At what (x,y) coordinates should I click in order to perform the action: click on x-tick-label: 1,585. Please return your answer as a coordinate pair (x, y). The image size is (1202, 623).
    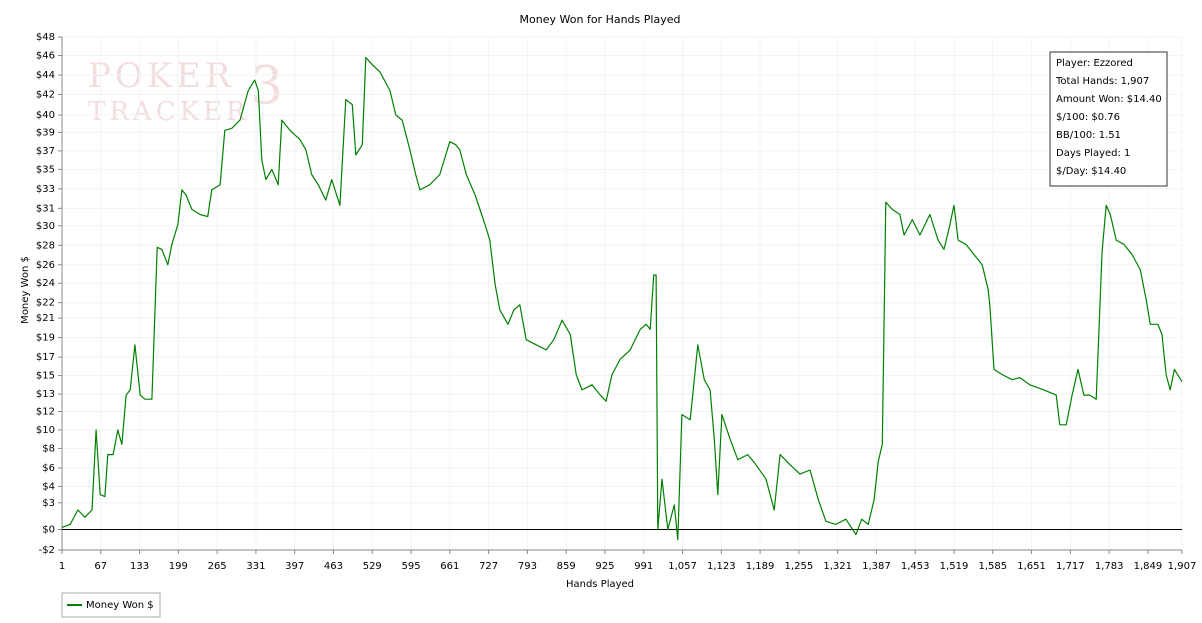
    Looking at the image, I should click on (992, 566).